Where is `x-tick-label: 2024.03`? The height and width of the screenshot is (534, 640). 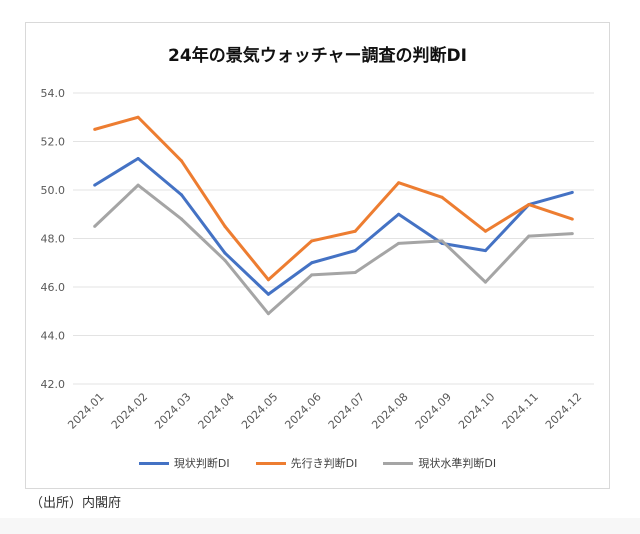 x-tick-label: 2024.03 is located at coordinates (172, 410).